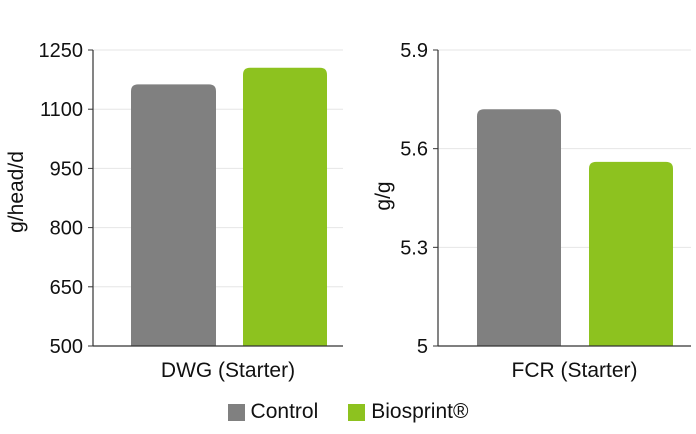 The image size is (696, 434). What do you see at coordinates (414, 150) in the screenshot?
I see `y-tick-label: 5.6` at bounding box center [414, 150].